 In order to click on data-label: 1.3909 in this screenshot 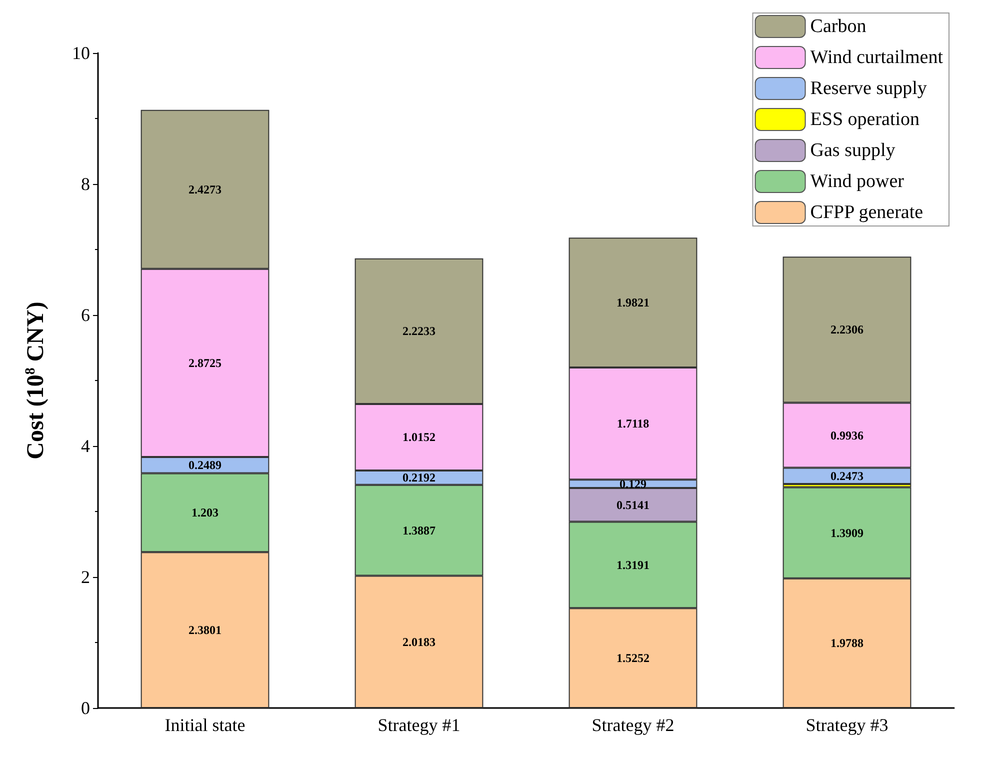, I will do `click(847, 533)`.